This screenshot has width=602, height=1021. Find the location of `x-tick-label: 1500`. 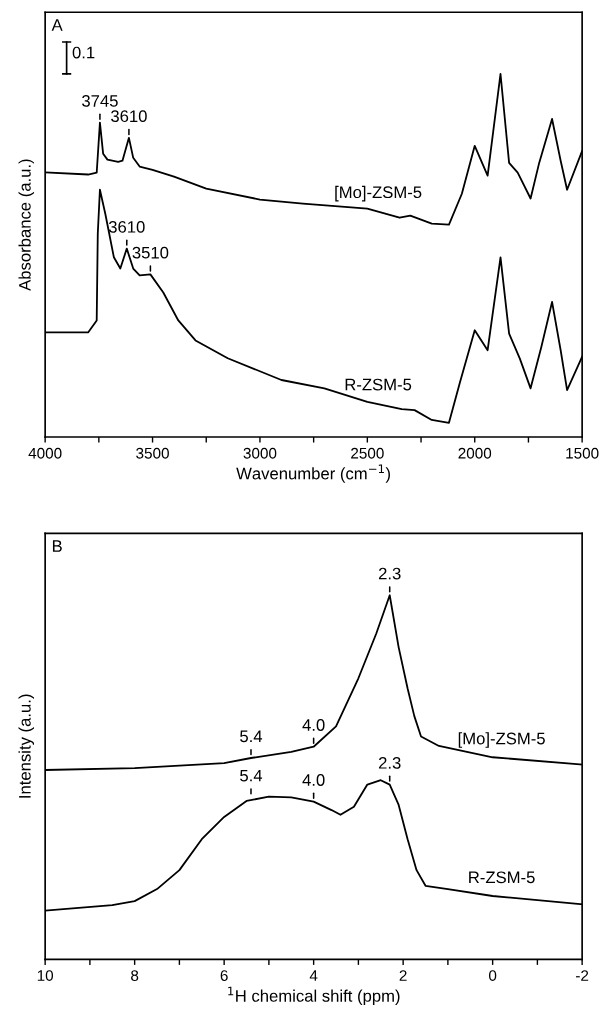

x-tick-label: 1500 is located at coordinates (582, 453).